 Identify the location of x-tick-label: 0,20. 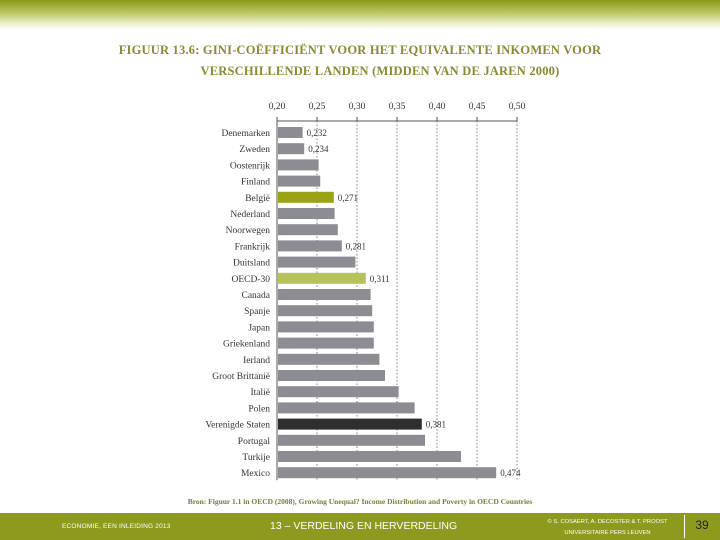
(277, 107).